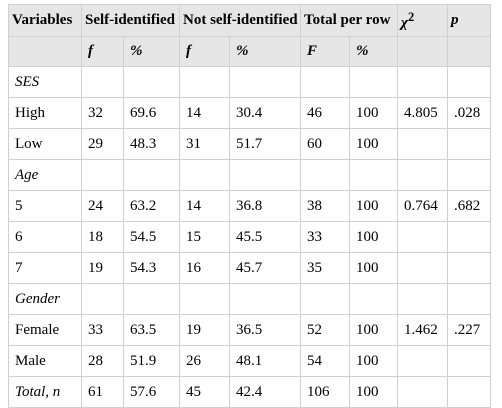 This screenshot has height=408, width=502. Describe the element at coordinates (265, 268) in the screenshot. I see `table-cell: 45.7` at that location.